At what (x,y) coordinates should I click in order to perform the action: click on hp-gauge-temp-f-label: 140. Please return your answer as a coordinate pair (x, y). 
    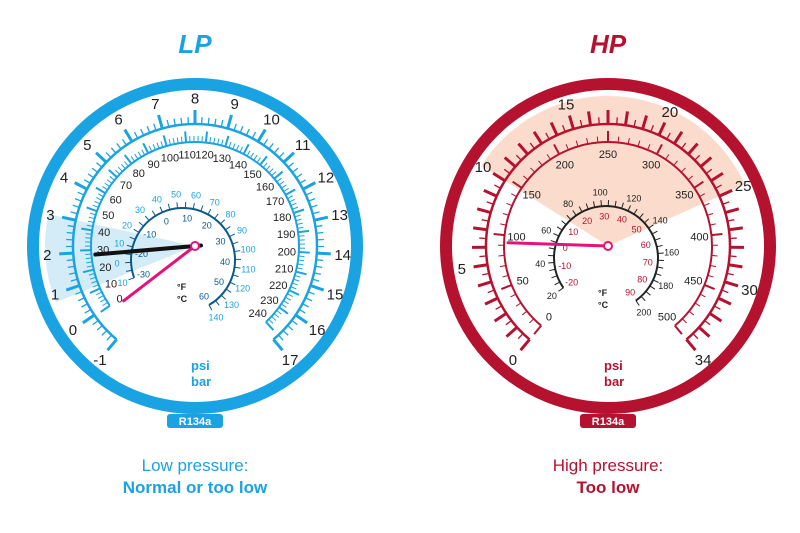
    Looking at the image, I should click on (660, 220).